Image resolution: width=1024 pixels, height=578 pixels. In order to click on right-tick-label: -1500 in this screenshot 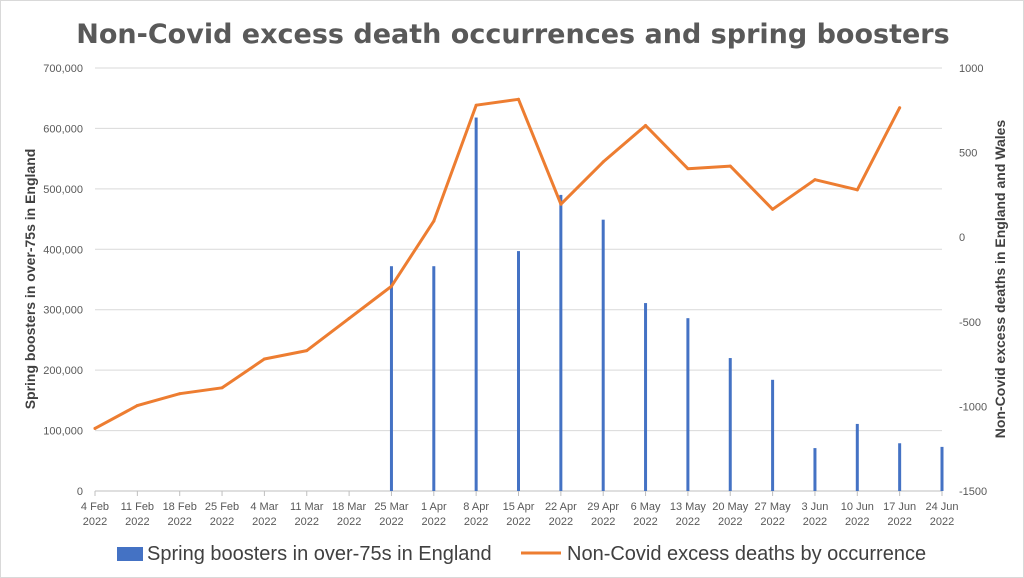, I will do `click(973, 492)`.